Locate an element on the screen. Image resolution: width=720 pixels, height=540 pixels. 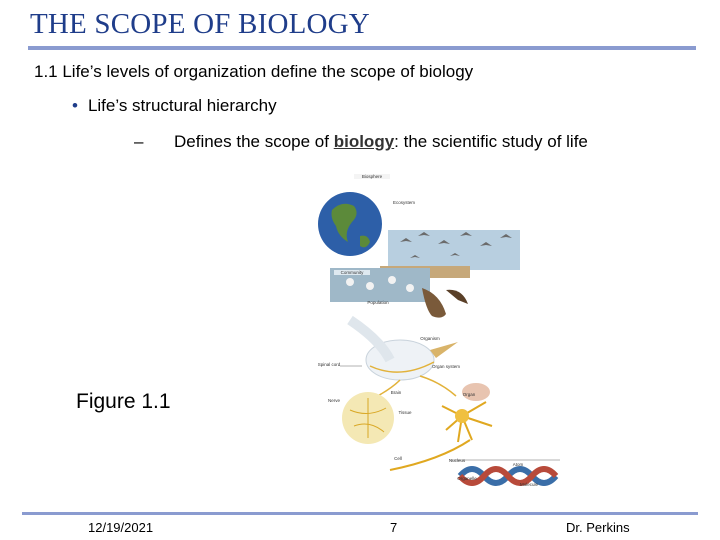
brain-organ is located at coordinates (476, 392).